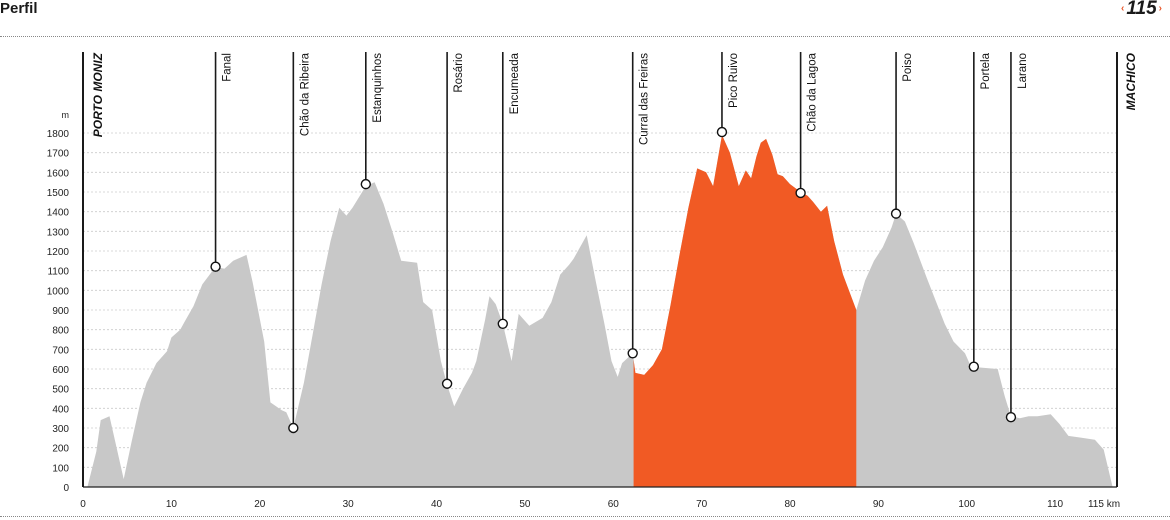 This screenshot has height=520, width=1170. What do you see at coordinates (172, 504) in the screenshot?
I see `x-tick-label-10: 10` at bounding box center [172, 504].